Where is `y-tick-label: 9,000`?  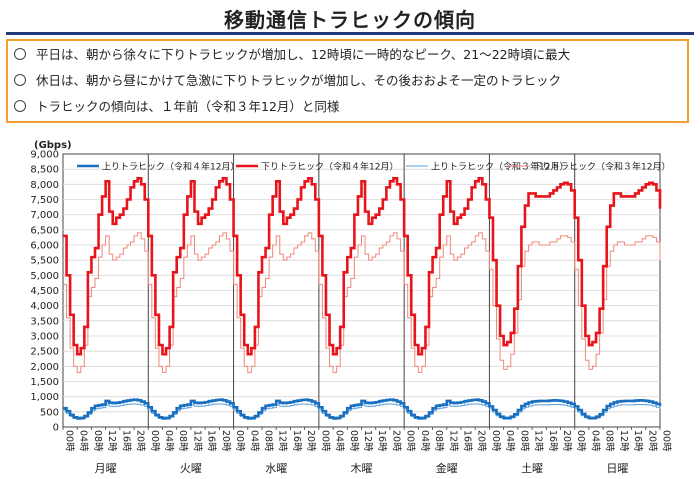 y-tick-label: 9,000 is located at coordinates (44, 155).